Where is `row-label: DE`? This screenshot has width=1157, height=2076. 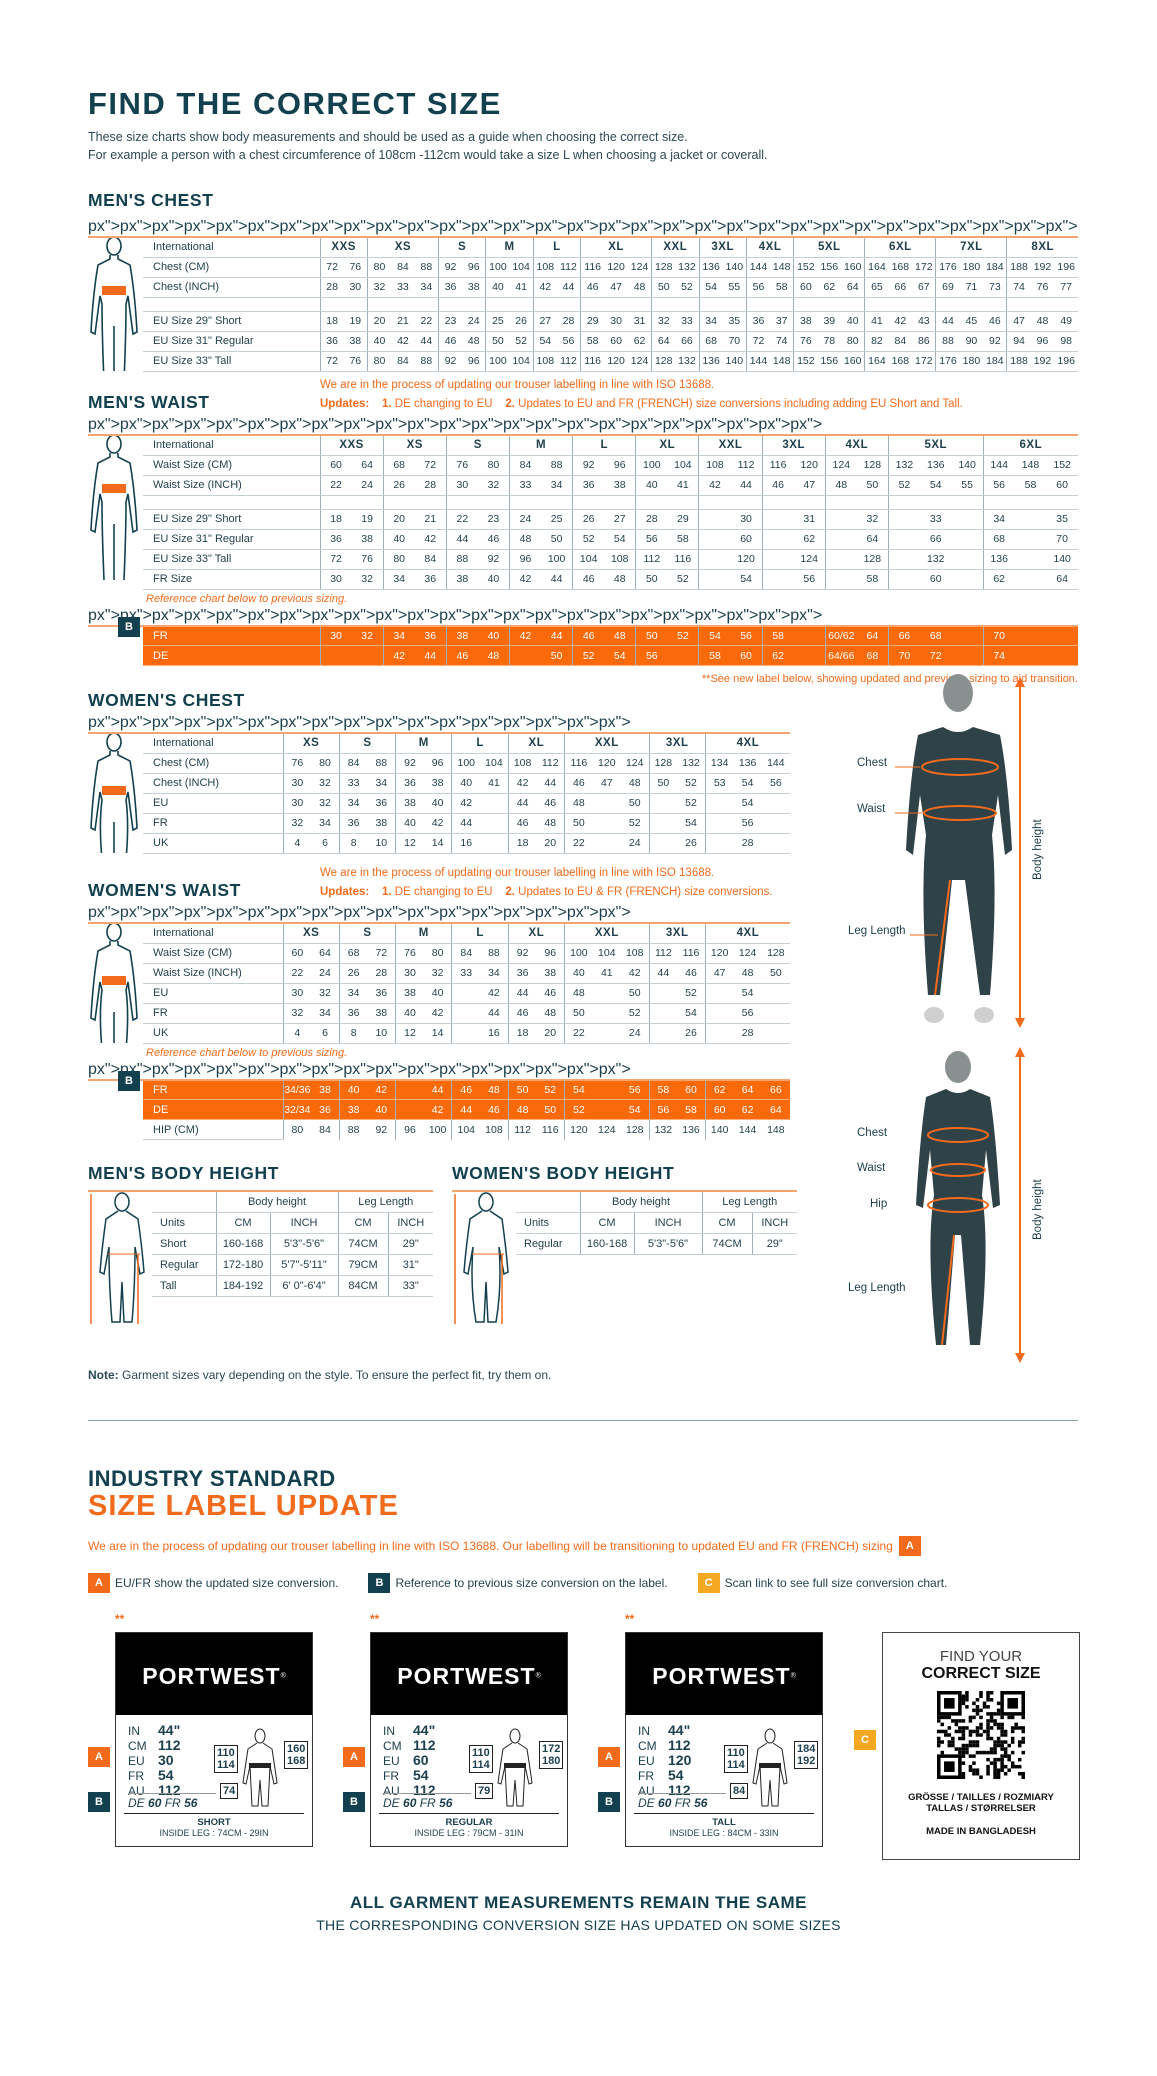 row-label: DE is located at coordinates (213, 1109).